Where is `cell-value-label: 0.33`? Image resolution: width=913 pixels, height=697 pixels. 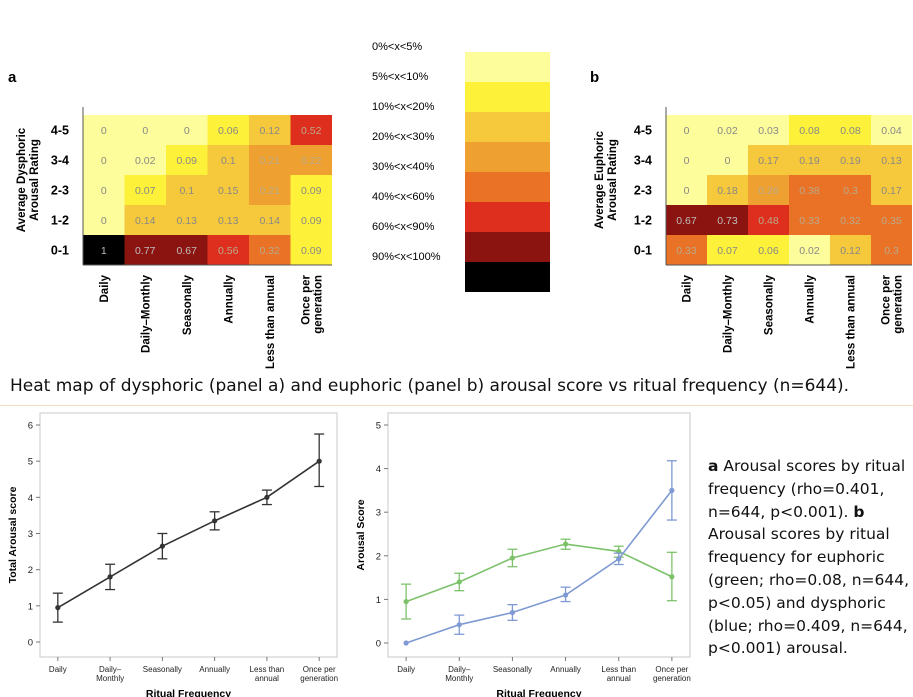 cell-value-label: 0.33 is located at coordinates (686, 251).